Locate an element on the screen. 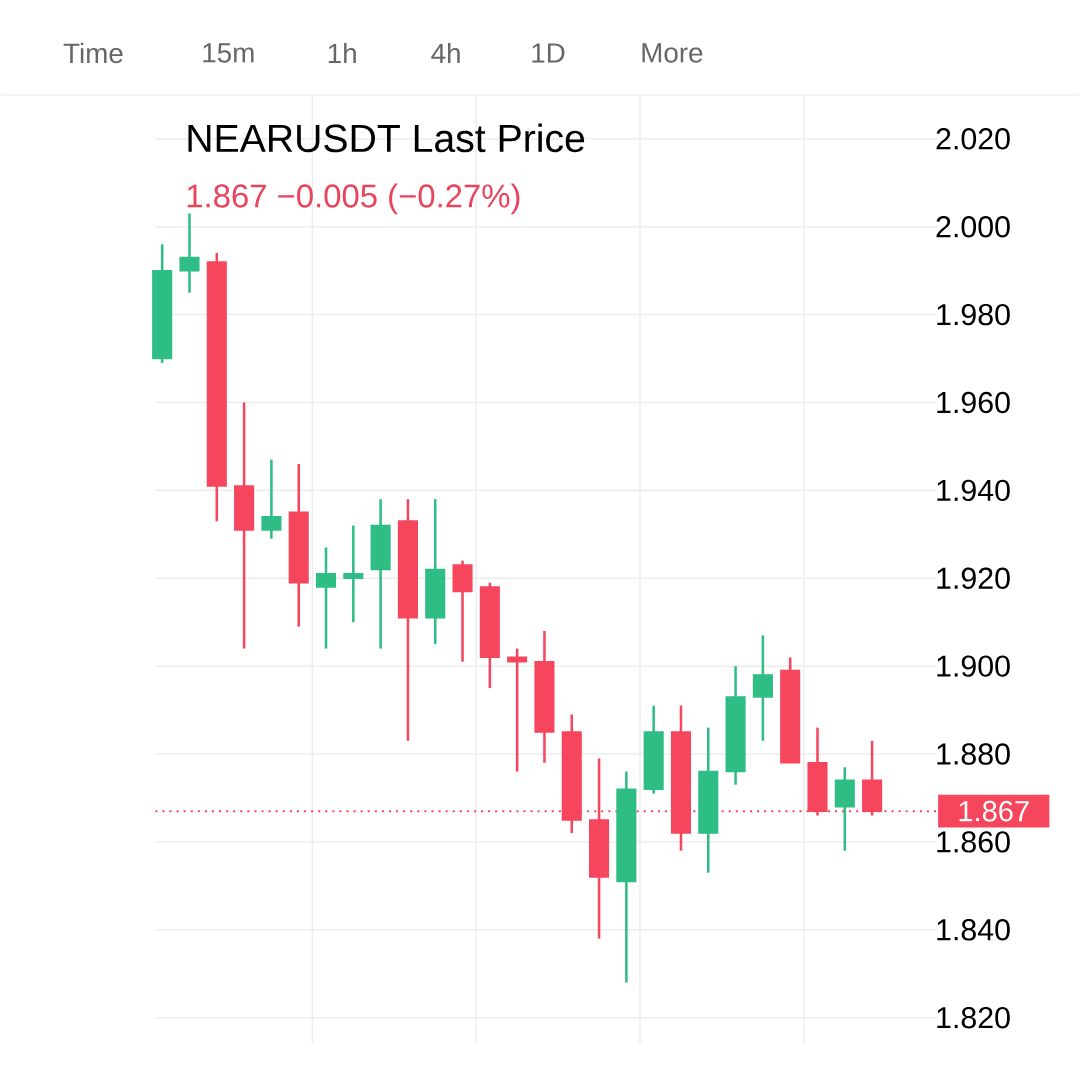 The width and height of the screenshot is (1080, 1079). text: 15m is located at coordinates (228, 53).